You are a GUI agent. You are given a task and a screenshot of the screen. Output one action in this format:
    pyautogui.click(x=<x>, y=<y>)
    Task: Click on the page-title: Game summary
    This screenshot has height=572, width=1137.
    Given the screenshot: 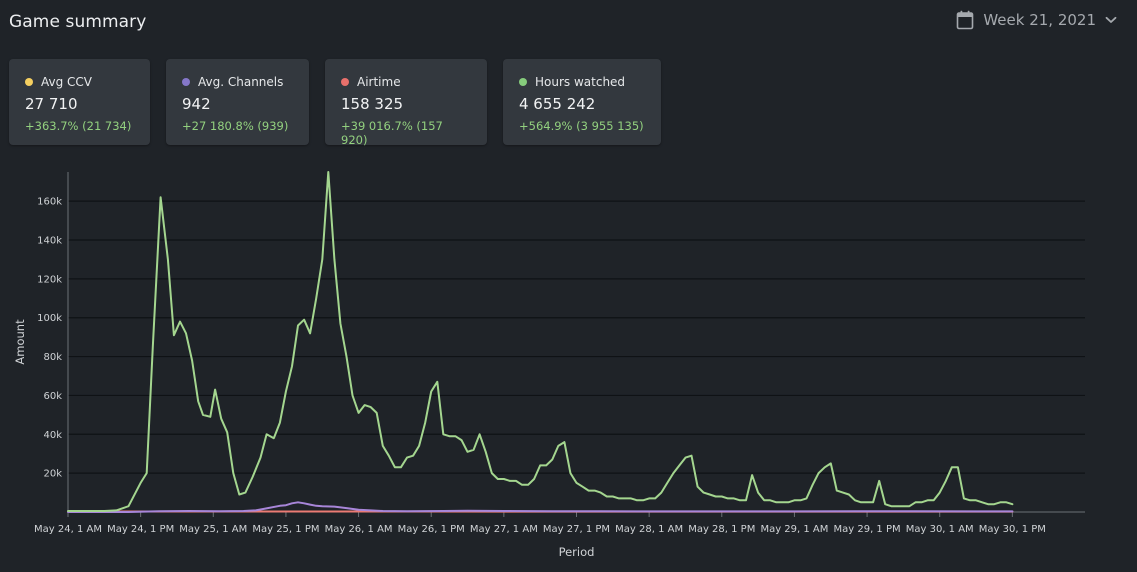 What is the action you would take?
    pyautogui.click(x=78, y=22)
    